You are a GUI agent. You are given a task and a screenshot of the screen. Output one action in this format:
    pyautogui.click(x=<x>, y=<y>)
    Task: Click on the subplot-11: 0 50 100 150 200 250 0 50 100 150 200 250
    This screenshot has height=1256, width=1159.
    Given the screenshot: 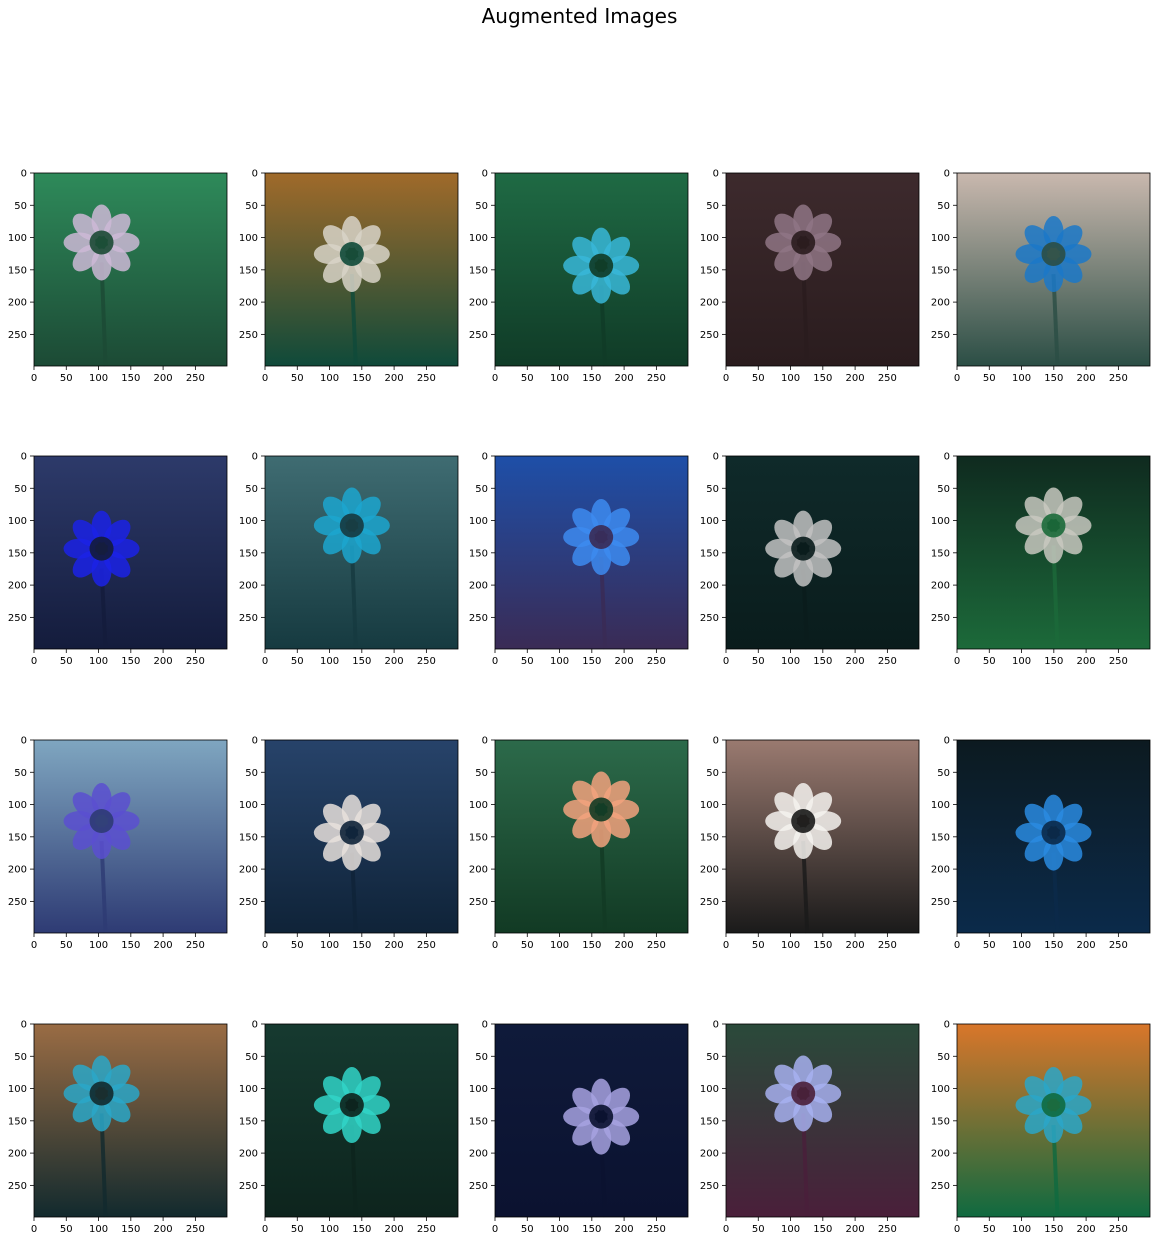 What is the action you would take?
    pyautogui.click(x=115, y=854)
    